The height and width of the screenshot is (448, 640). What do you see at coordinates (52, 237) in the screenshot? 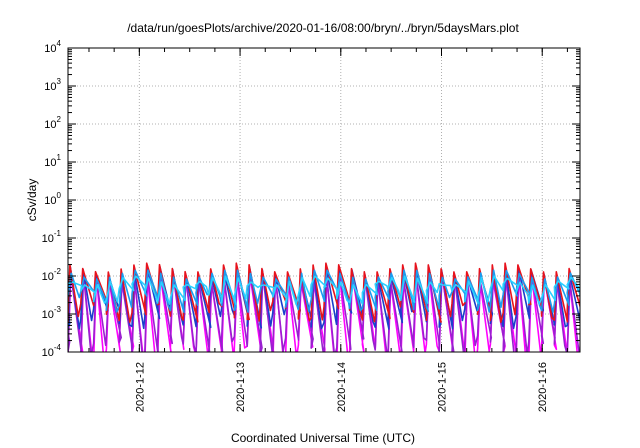
I see `y-tick-label: 10⁻¹` at bounding box center [52, 237].